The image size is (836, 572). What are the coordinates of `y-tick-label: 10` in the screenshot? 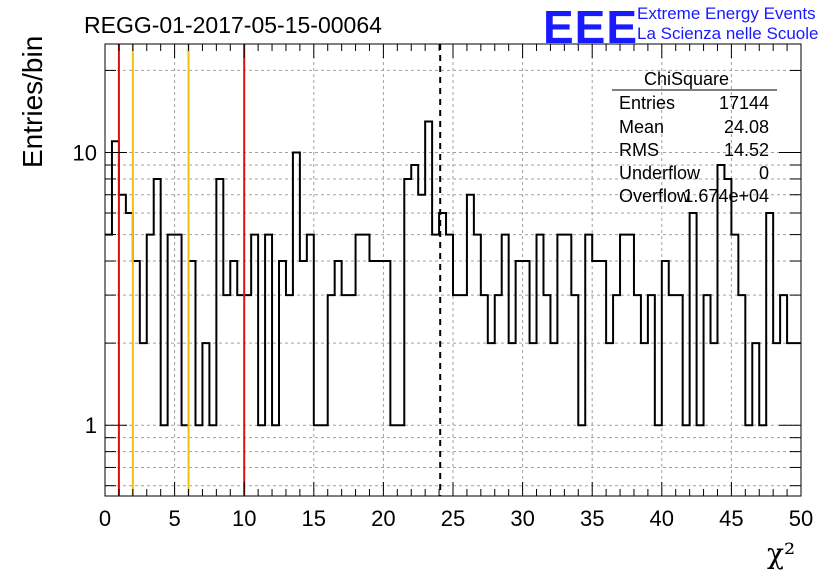 It's located at (85, 153).